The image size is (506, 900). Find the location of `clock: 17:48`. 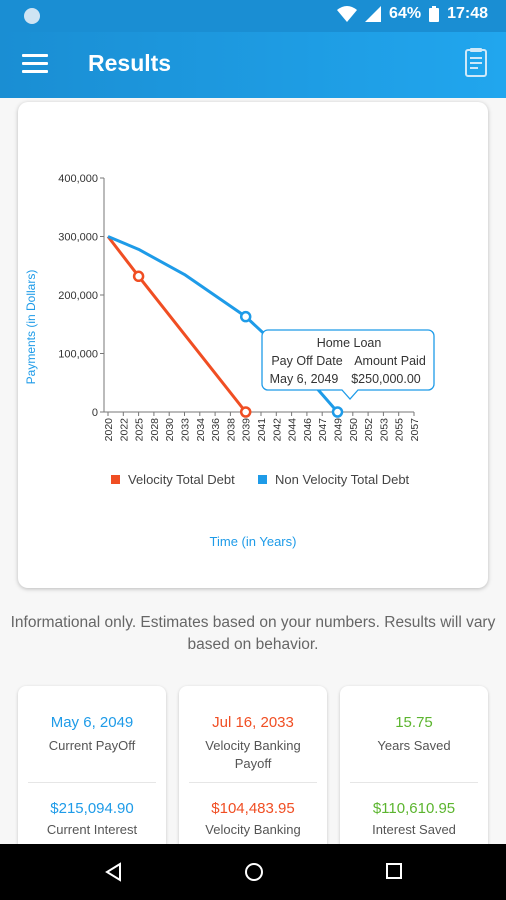

clock: 17:48 is located at coordinates (467, 13).